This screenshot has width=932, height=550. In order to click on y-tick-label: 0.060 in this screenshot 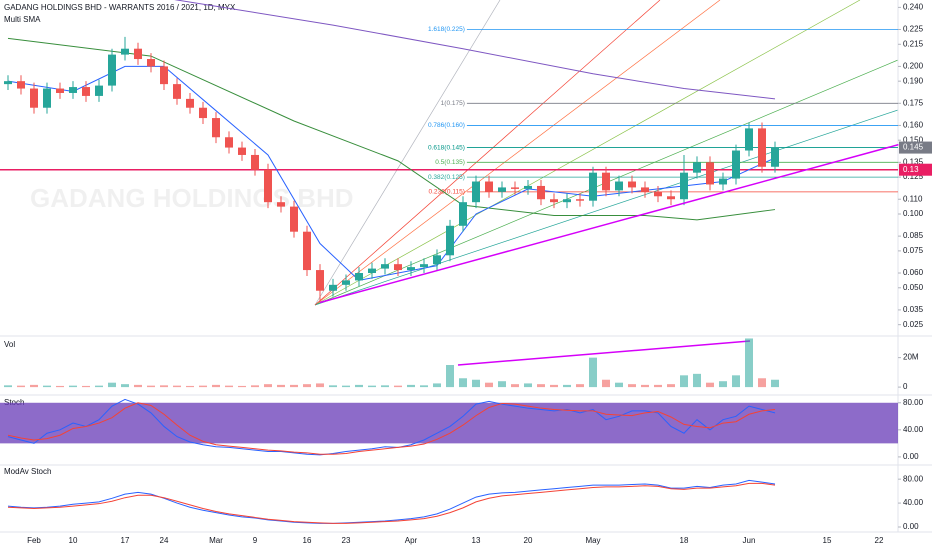, I will do `click(913, 272)`.